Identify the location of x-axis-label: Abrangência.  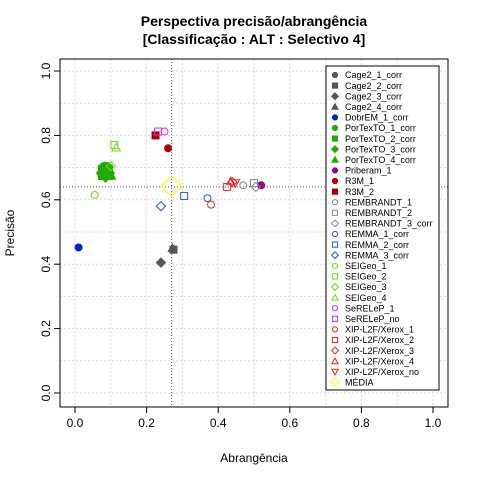
(254, 458).